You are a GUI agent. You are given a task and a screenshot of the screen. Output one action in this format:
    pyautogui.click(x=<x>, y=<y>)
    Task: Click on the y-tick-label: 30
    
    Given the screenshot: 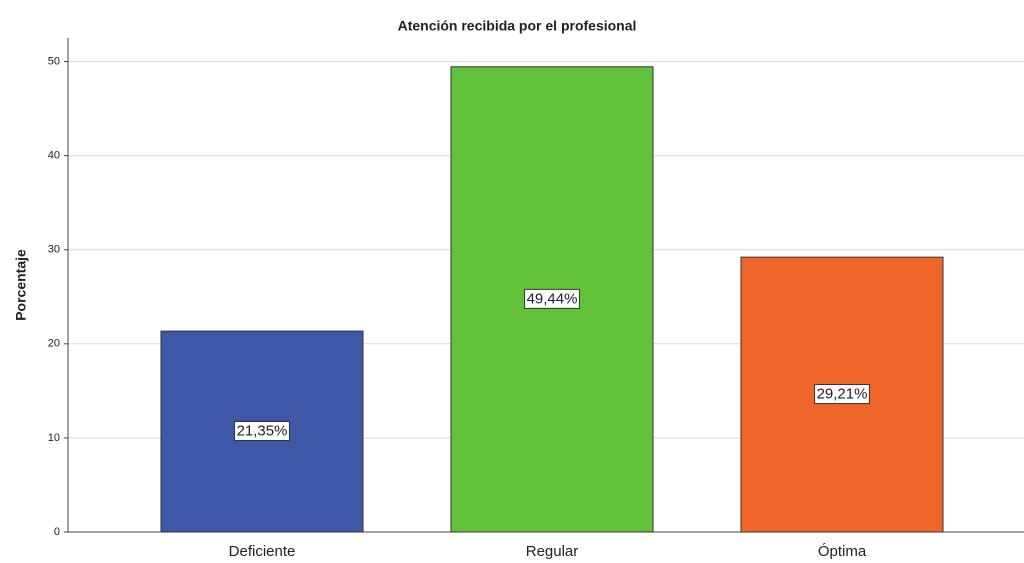 What is the action you would take?
    pyautogui.click(x=54, y=250)
    